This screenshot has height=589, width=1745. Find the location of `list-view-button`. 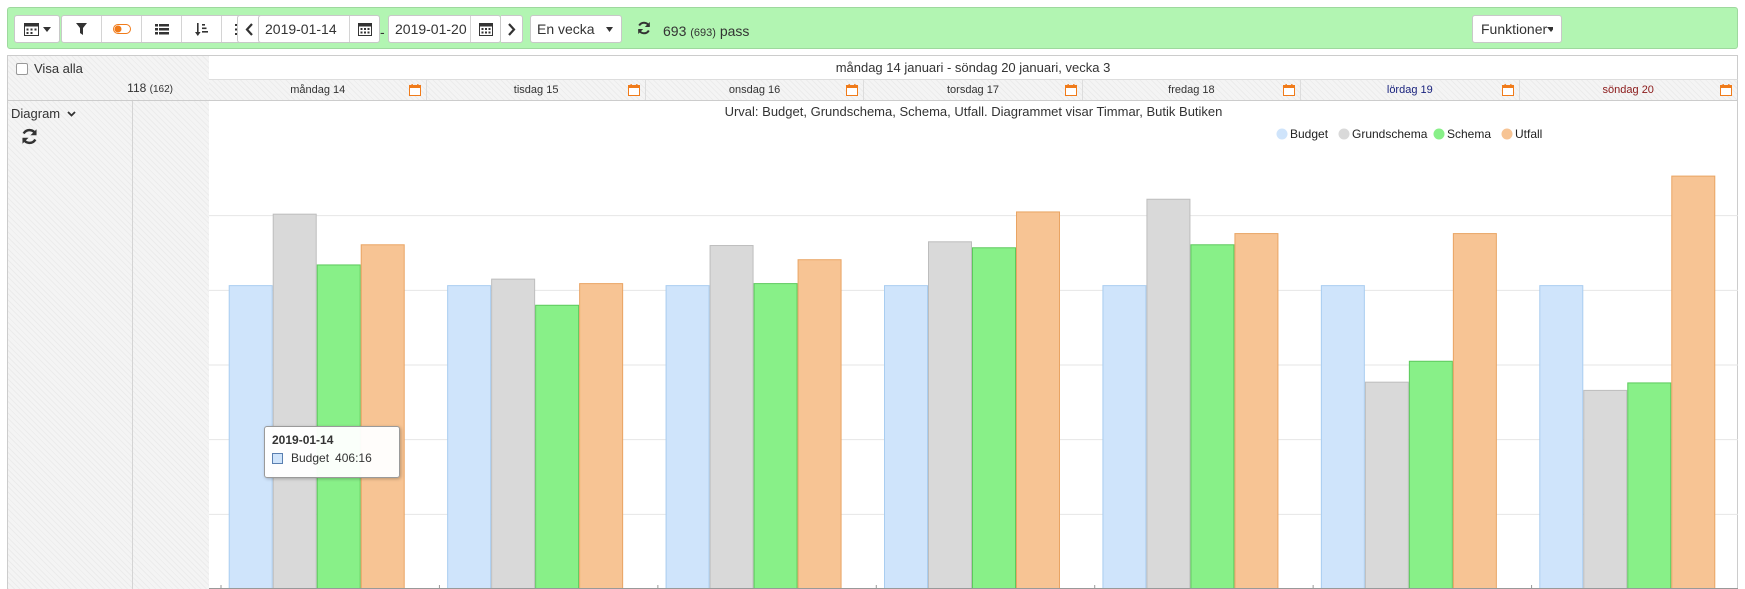

list-view-button is located at coordinates (162, 29).